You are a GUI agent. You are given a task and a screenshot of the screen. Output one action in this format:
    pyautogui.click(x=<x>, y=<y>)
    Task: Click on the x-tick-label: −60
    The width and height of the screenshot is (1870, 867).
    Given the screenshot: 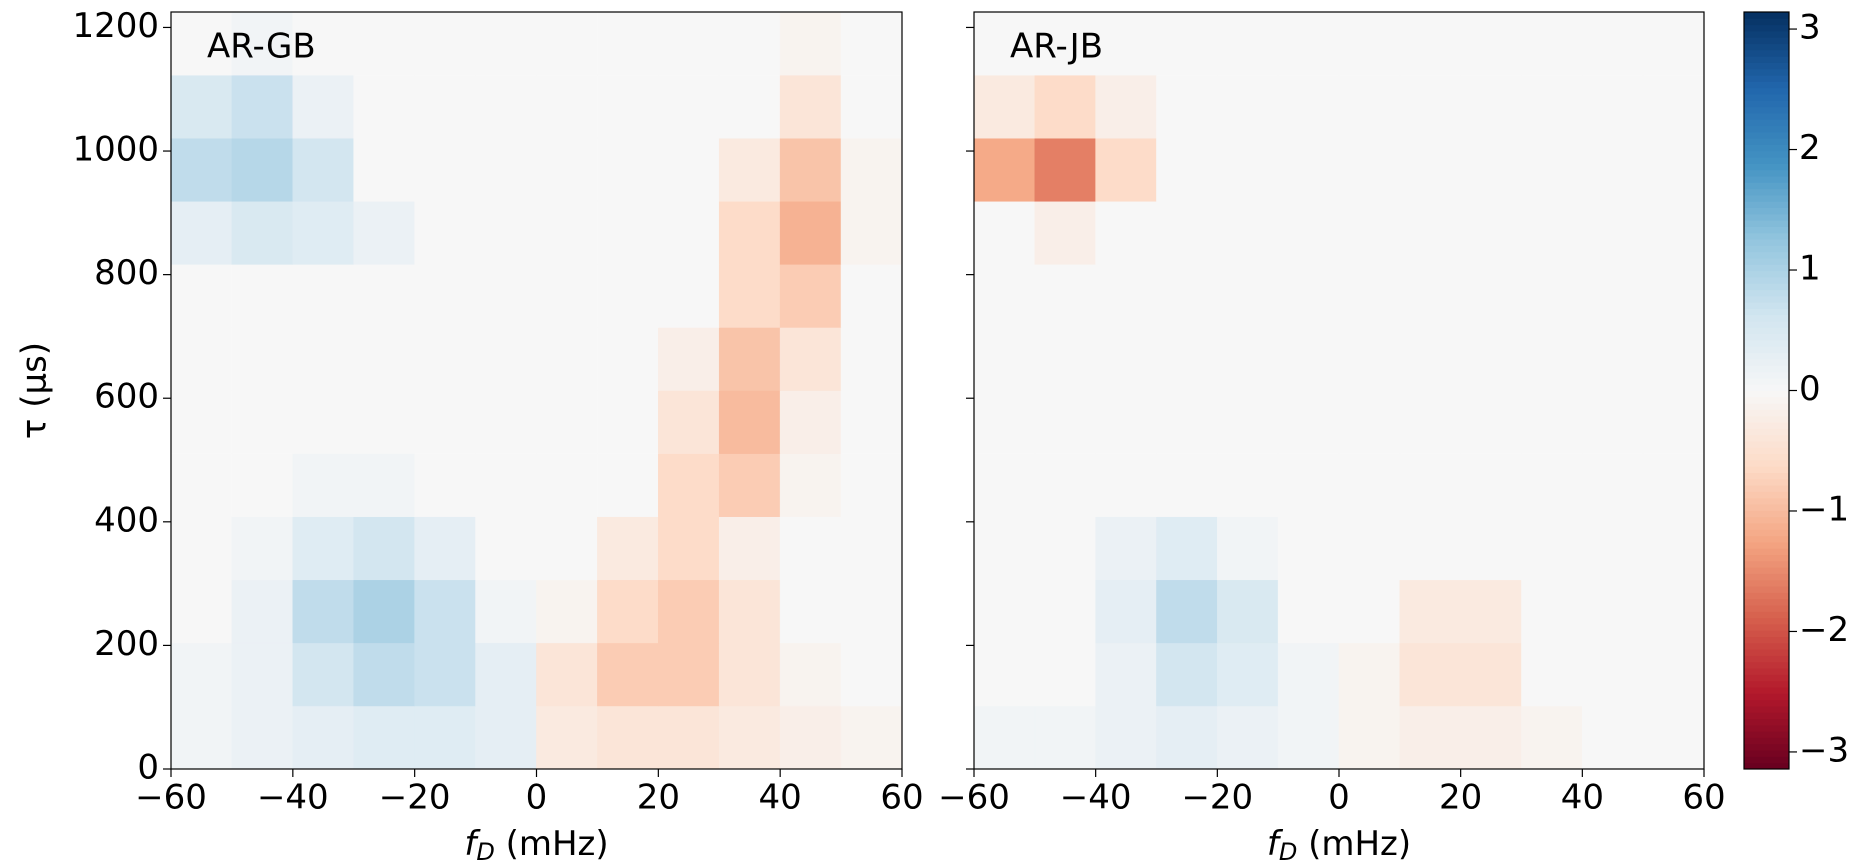 What is the action you would take?
    pyautogui.click(x=974, y=798)
    